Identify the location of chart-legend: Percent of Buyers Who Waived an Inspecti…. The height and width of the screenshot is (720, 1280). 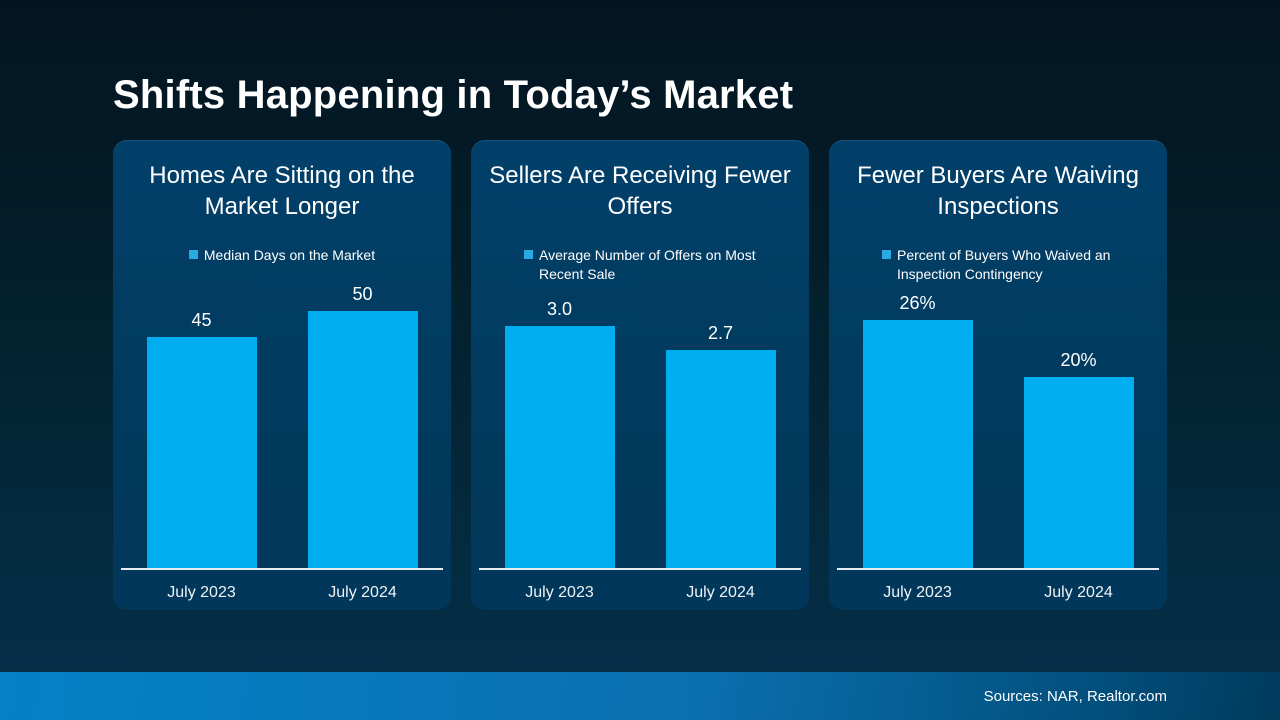
(998, 265).